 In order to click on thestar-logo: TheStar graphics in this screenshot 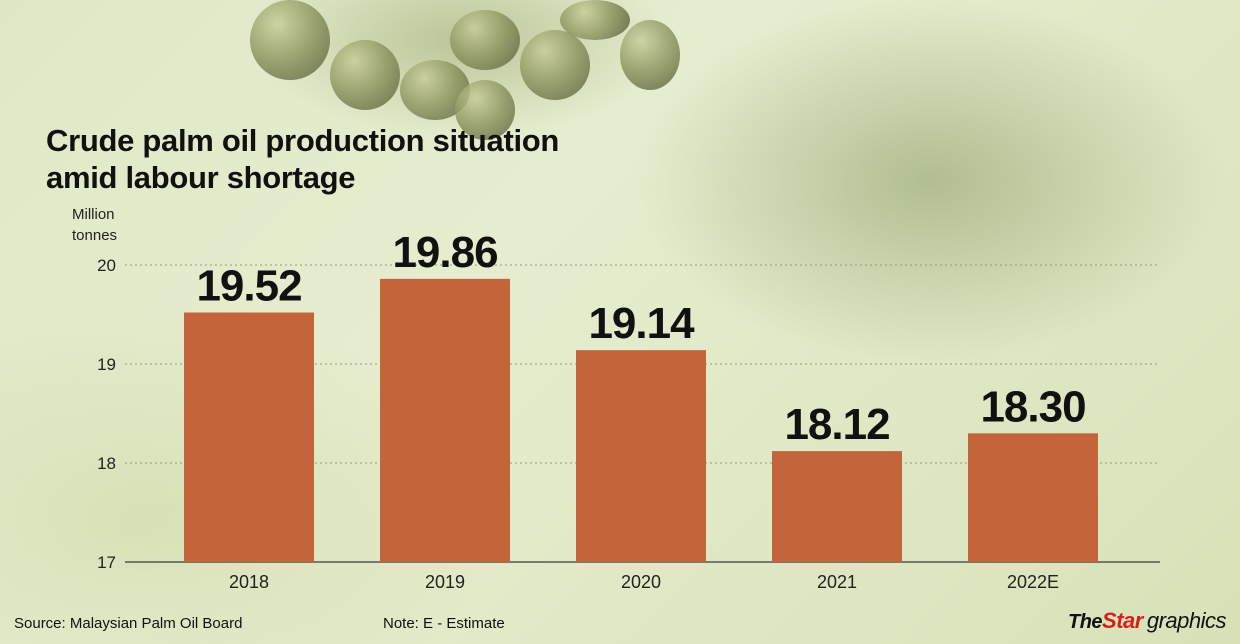, I will do `click(1147, 621)`.